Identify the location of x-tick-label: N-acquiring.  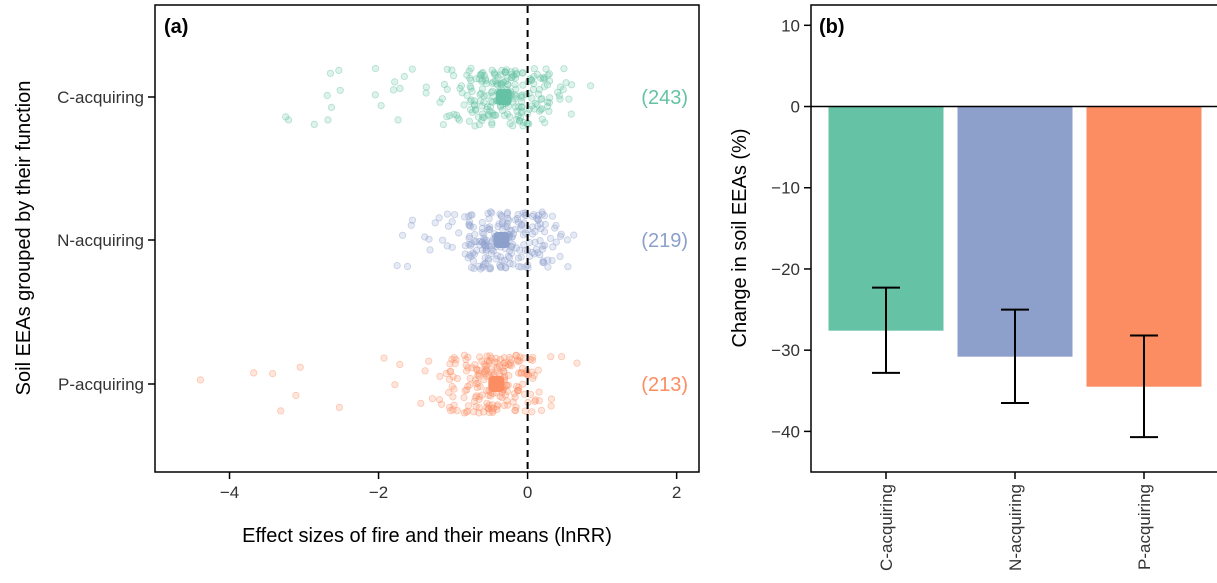
(1015, 527).